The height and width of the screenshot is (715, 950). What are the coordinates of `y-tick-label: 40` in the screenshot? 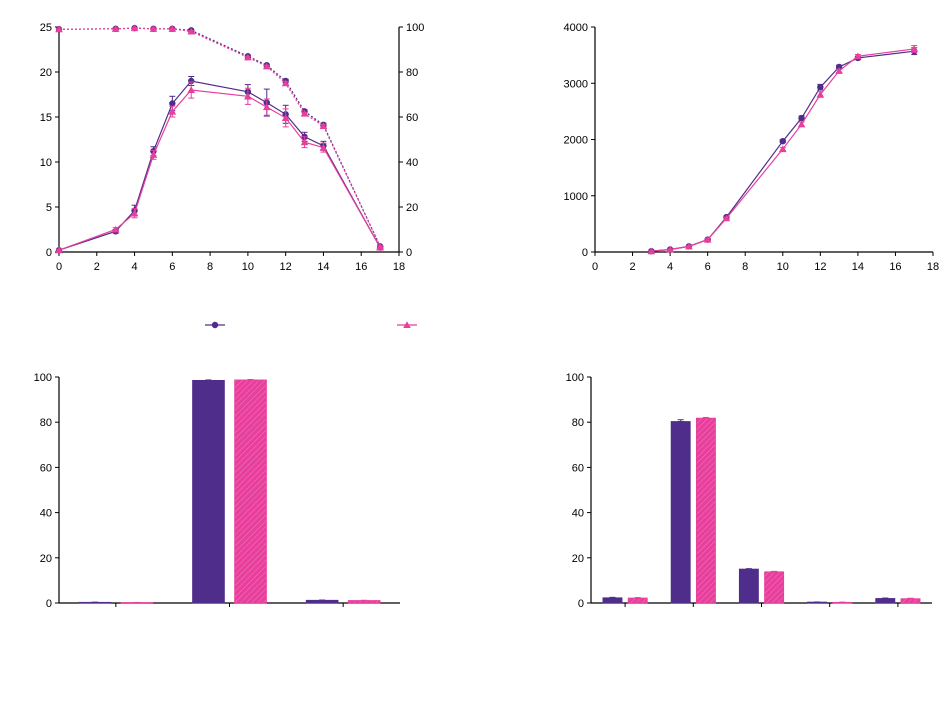 It's located at (46, 514).